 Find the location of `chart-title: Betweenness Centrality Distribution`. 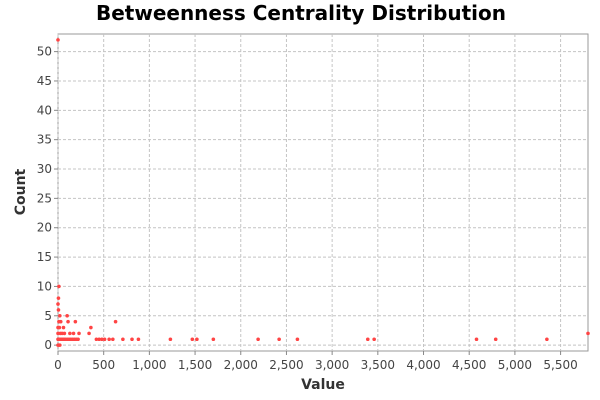

chart-title: Betweenness Centrality Distribution is located at coordinates (301, 13).